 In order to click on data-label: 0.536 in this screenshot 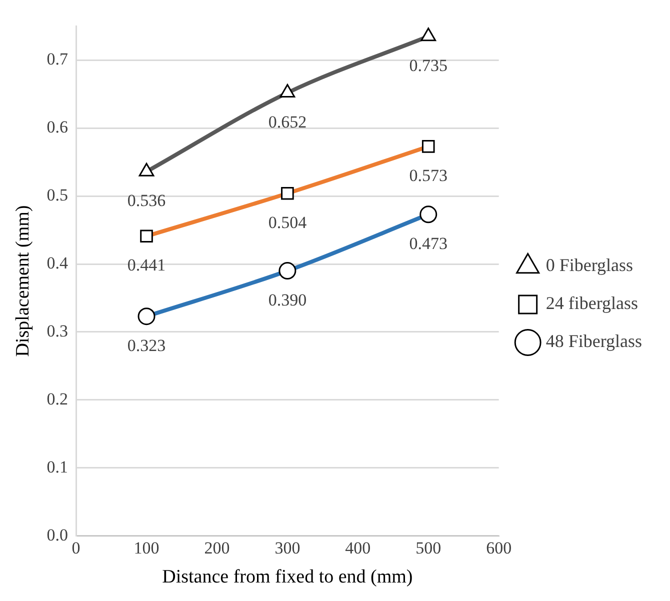, I will do `click(146, 200)`.